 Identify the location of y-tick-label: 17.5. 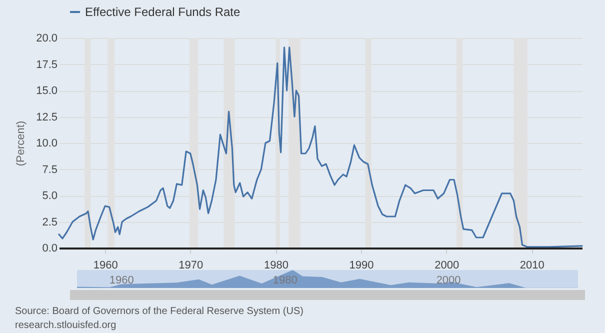
(47, 64).